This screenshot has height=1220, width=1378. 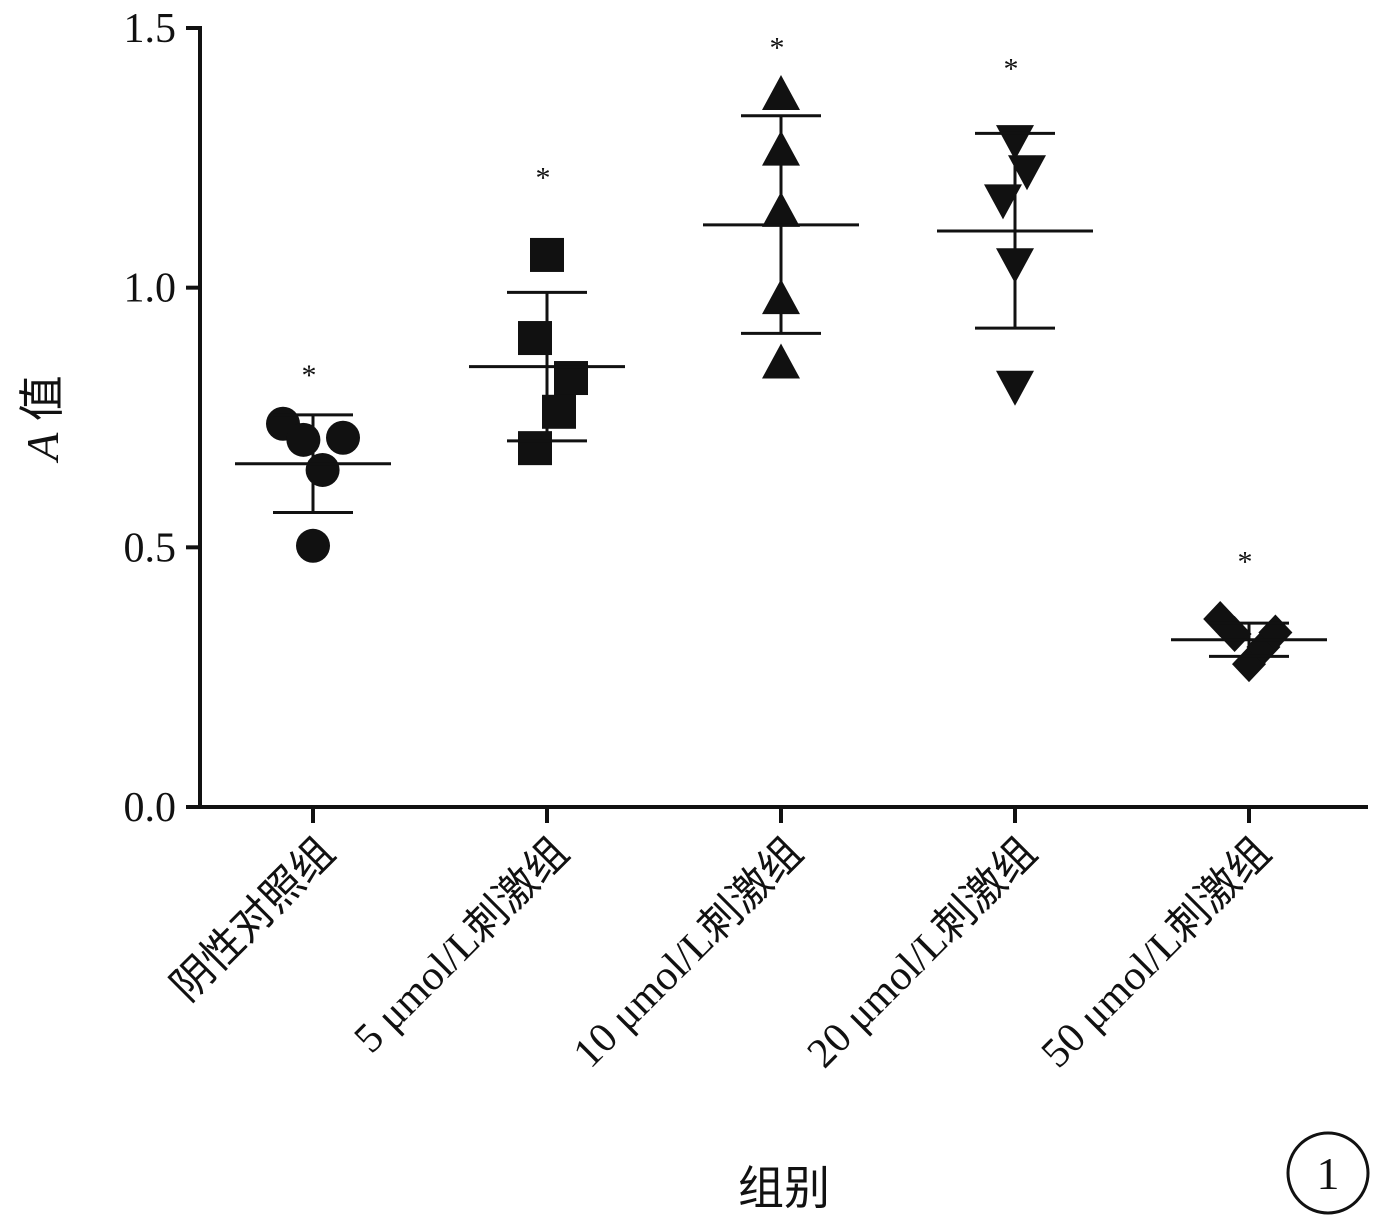 I want to click on panel-label-circle, so click(x=1328, y=1173).